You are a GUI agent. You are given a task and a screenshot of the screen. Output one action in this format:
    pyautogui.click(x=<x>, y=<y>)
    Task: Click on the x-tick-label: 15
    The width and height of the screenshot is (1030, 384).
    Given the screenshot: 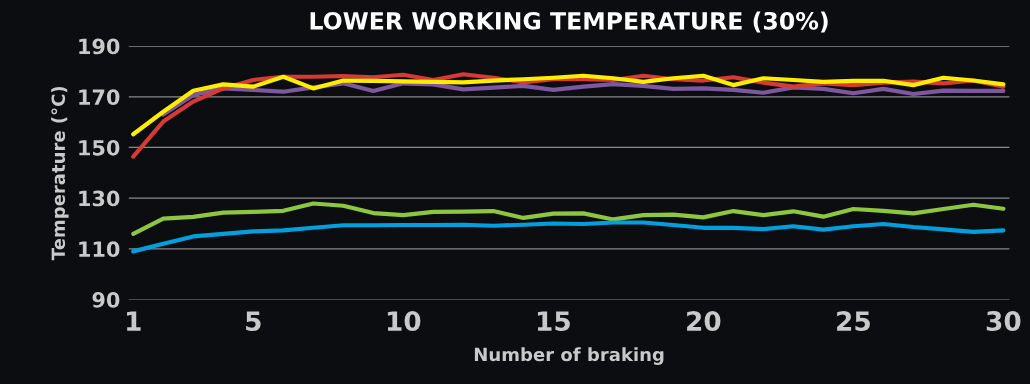 What is the action you would take?
    pyautogui.click(x=553, y=321)
    